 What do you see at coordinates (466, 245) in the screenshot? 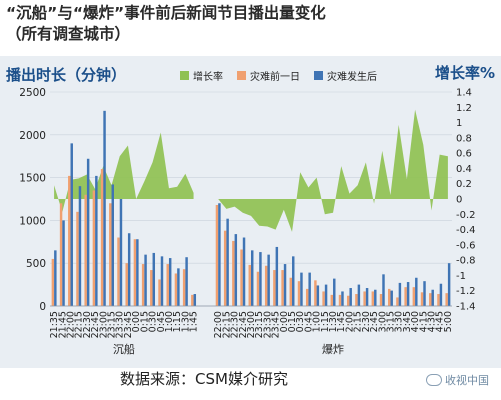
I see `y2-tick-label: -0.6` at bounding box center [466, 245].